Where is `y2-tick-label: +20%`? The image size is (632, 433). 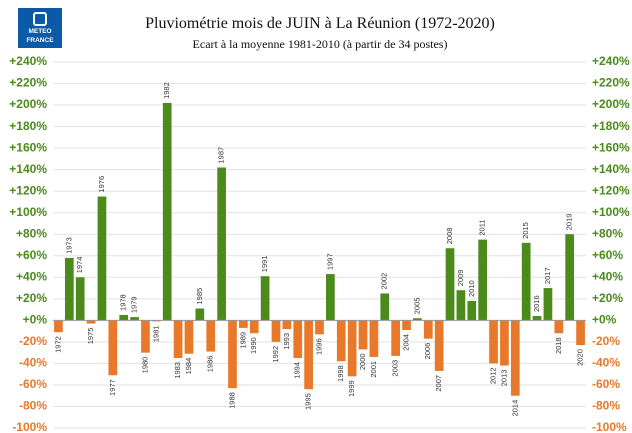
y2-tick-label: +20% is located at coordinates (607, 298).